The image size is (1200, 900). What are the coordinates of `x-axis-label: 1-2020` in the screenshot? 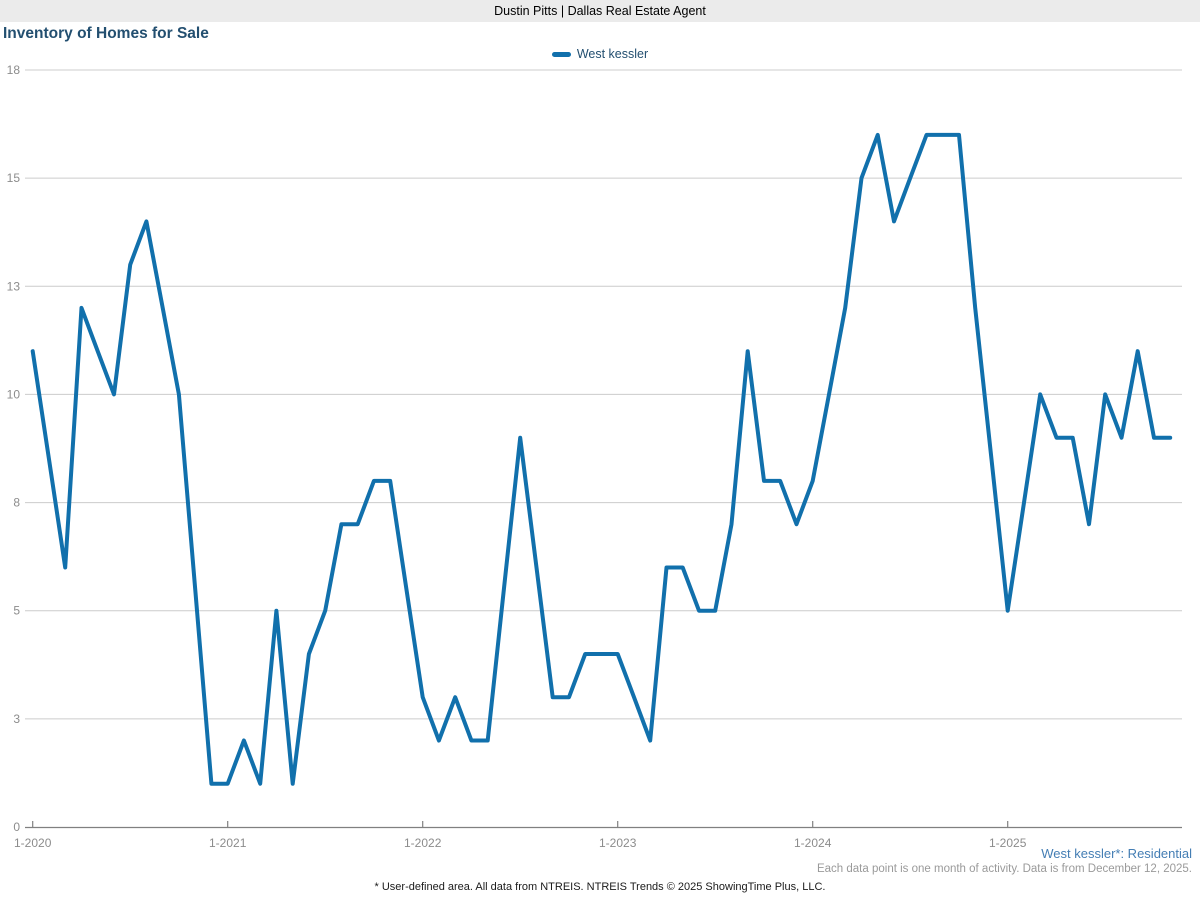 It's located at (33, 843).